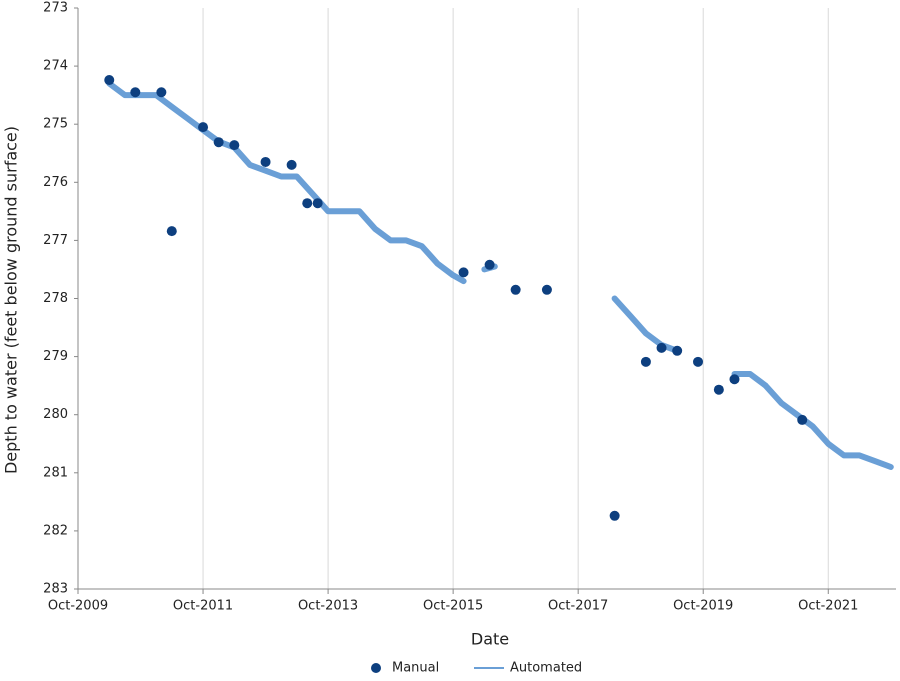 The height and width of the screenshot is (681, 900). What do you see at coordinates (828, 606) in the screenshot?
I see `x-tick-label: Oct-2021` at bounding box center [828, 606].